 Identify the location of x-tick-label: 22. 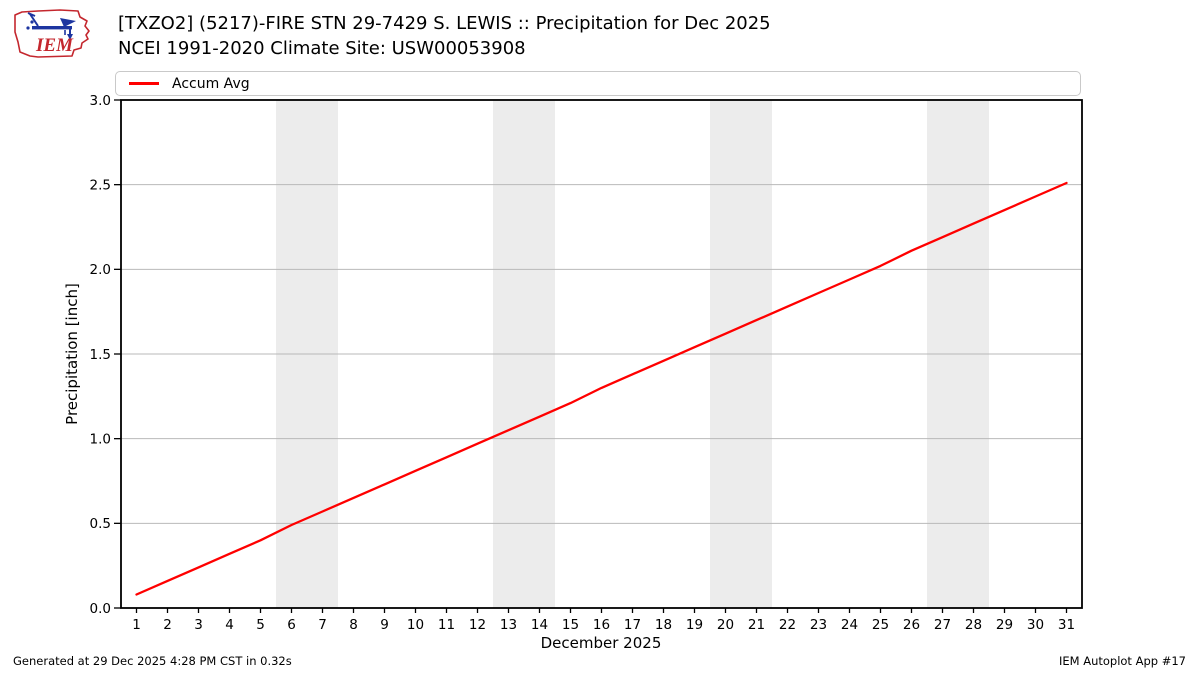
(787, 625).